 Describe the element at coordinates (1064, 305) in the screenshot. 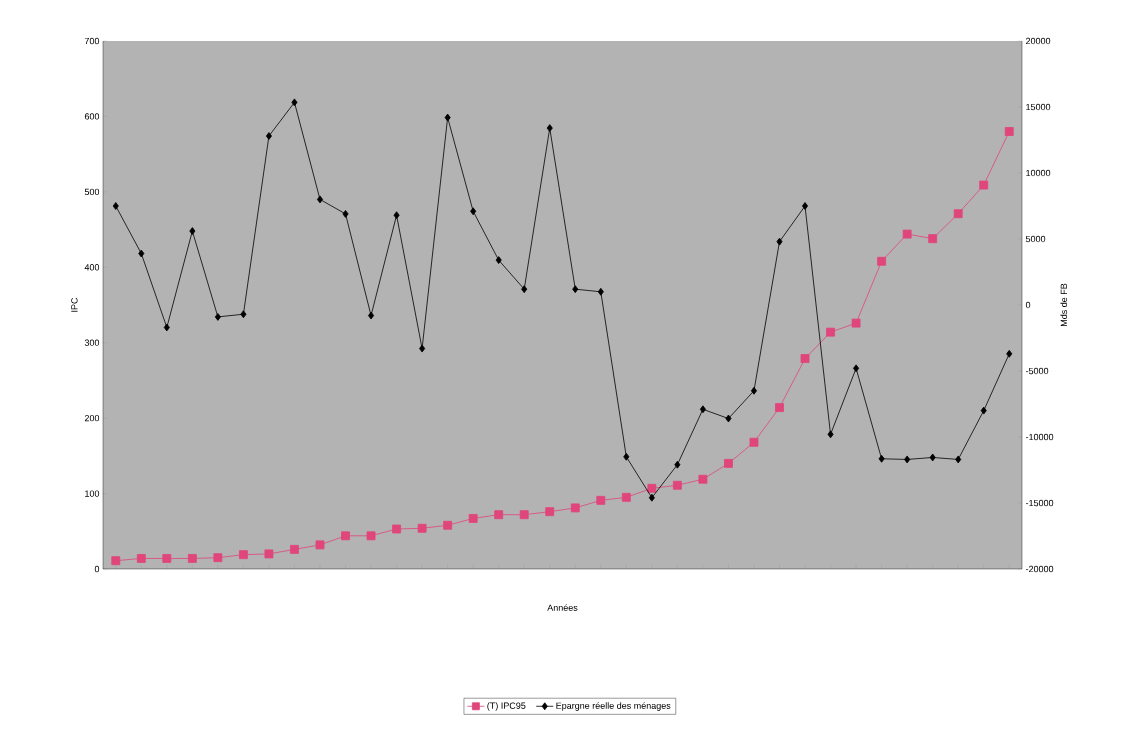

I see `y2-axis-title: Mds de FB` at that location.